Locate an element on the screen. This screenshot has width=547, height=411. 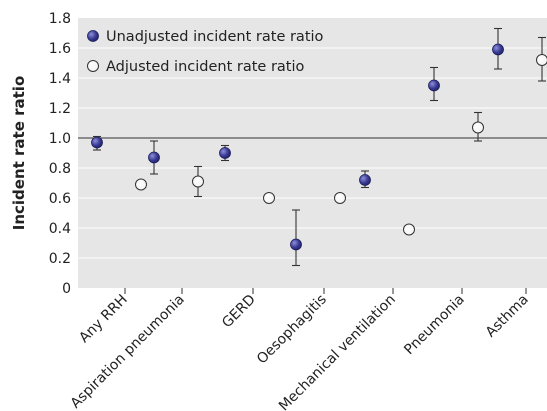
x-tick-label: Mechanical ventilation is located at coordinates (337, 351).